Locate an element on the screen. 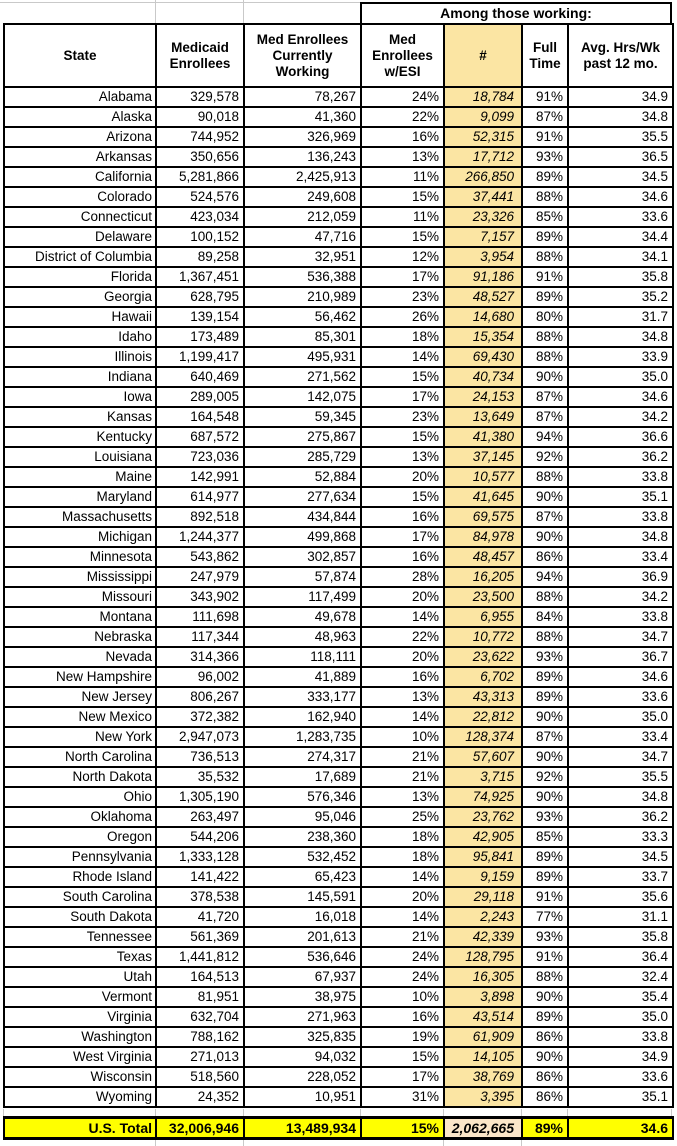 The width and height of the screenshot is (677, 1146). currently-working-cell: 536,388 is located at coordinates (302, 277).